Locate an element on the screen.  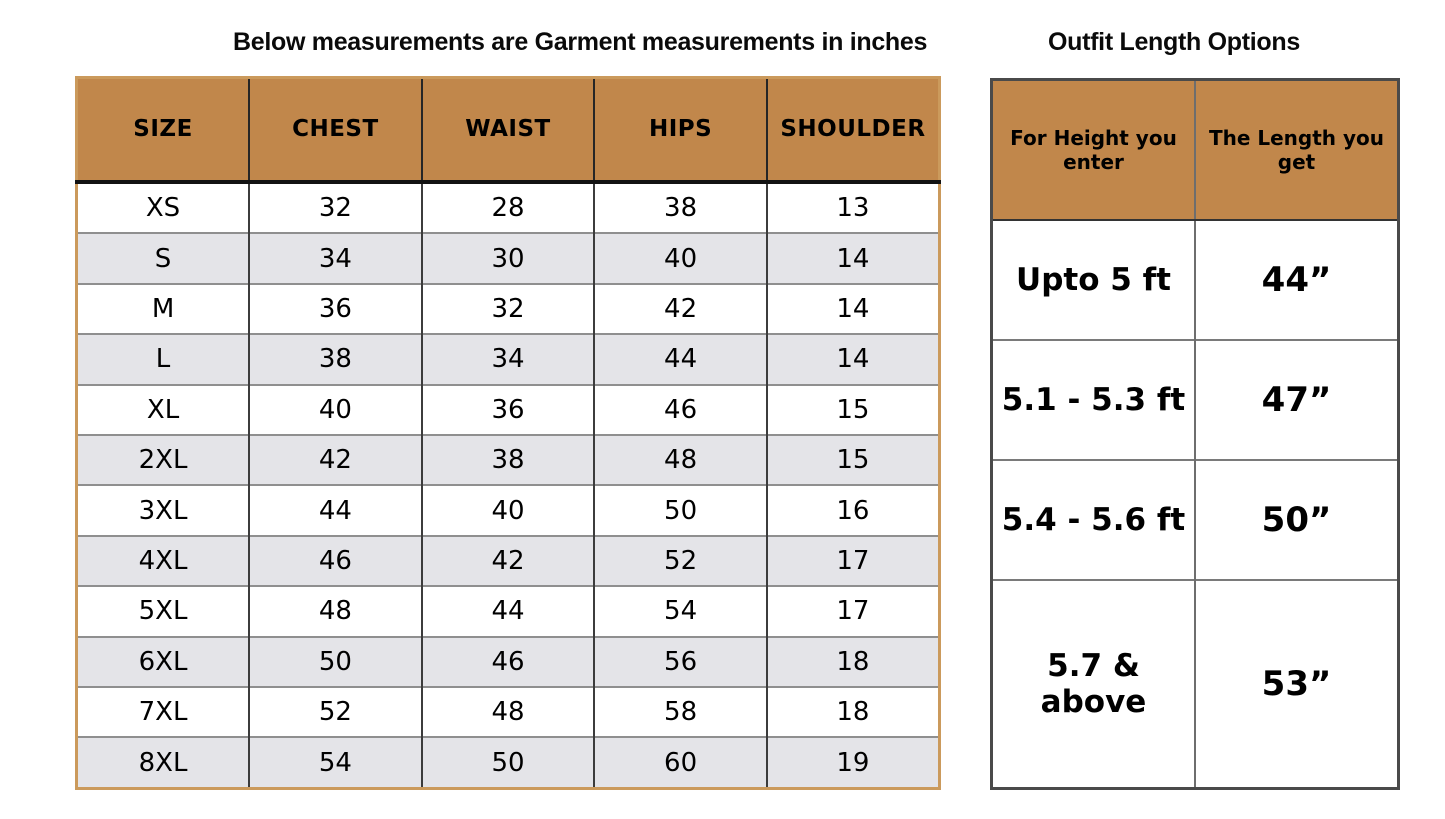
table-row: XL 40 36 46 15 is located at coordinates (508, 409).